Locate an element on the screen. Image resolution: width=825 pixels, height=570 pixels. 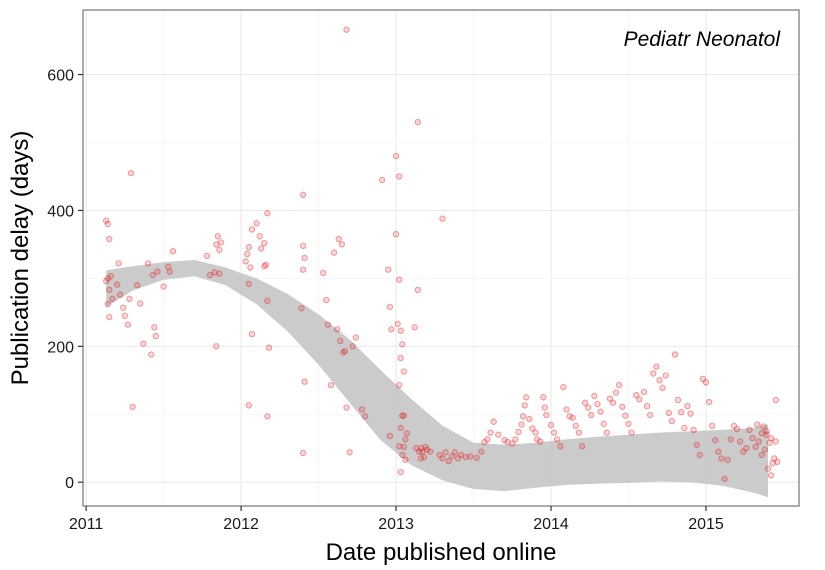
x-tick-label: 2013 is located at coordinates (396, 524).